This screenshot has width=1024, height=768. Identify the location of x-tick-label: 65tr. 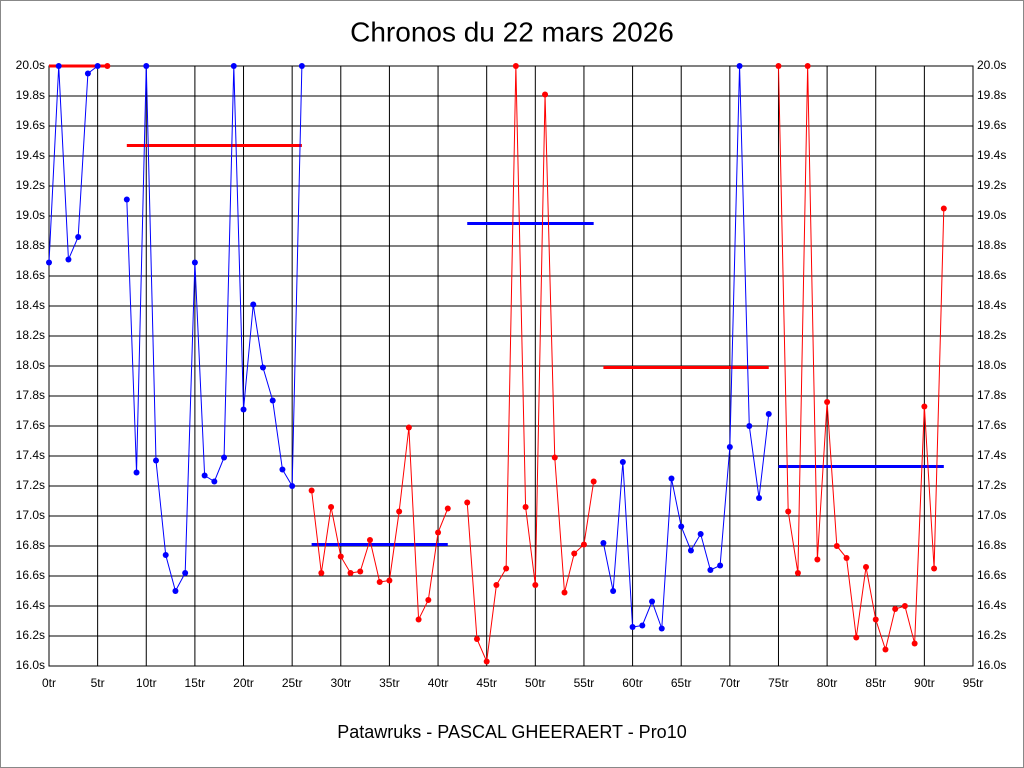
(681, 683).